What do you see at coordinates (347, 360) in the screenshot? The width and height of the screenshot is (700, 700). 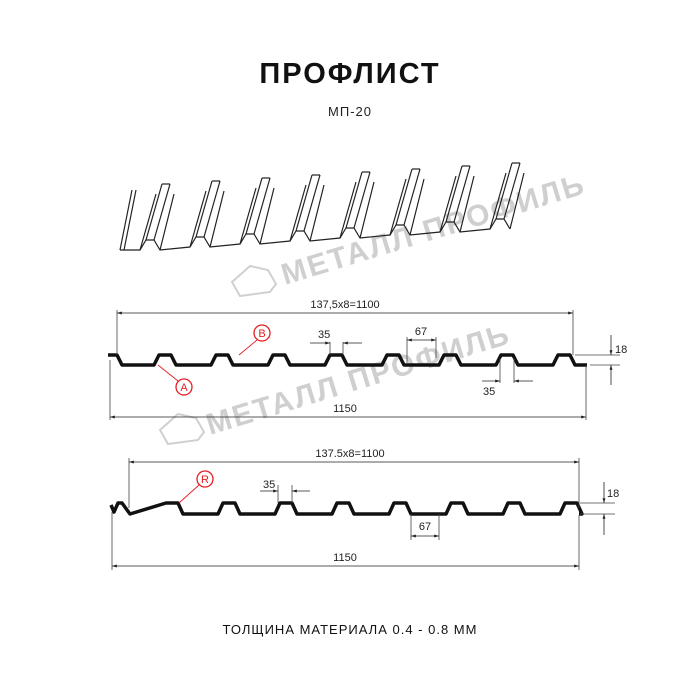 I see `profile-a-outline` at bounding box center [347, 360].